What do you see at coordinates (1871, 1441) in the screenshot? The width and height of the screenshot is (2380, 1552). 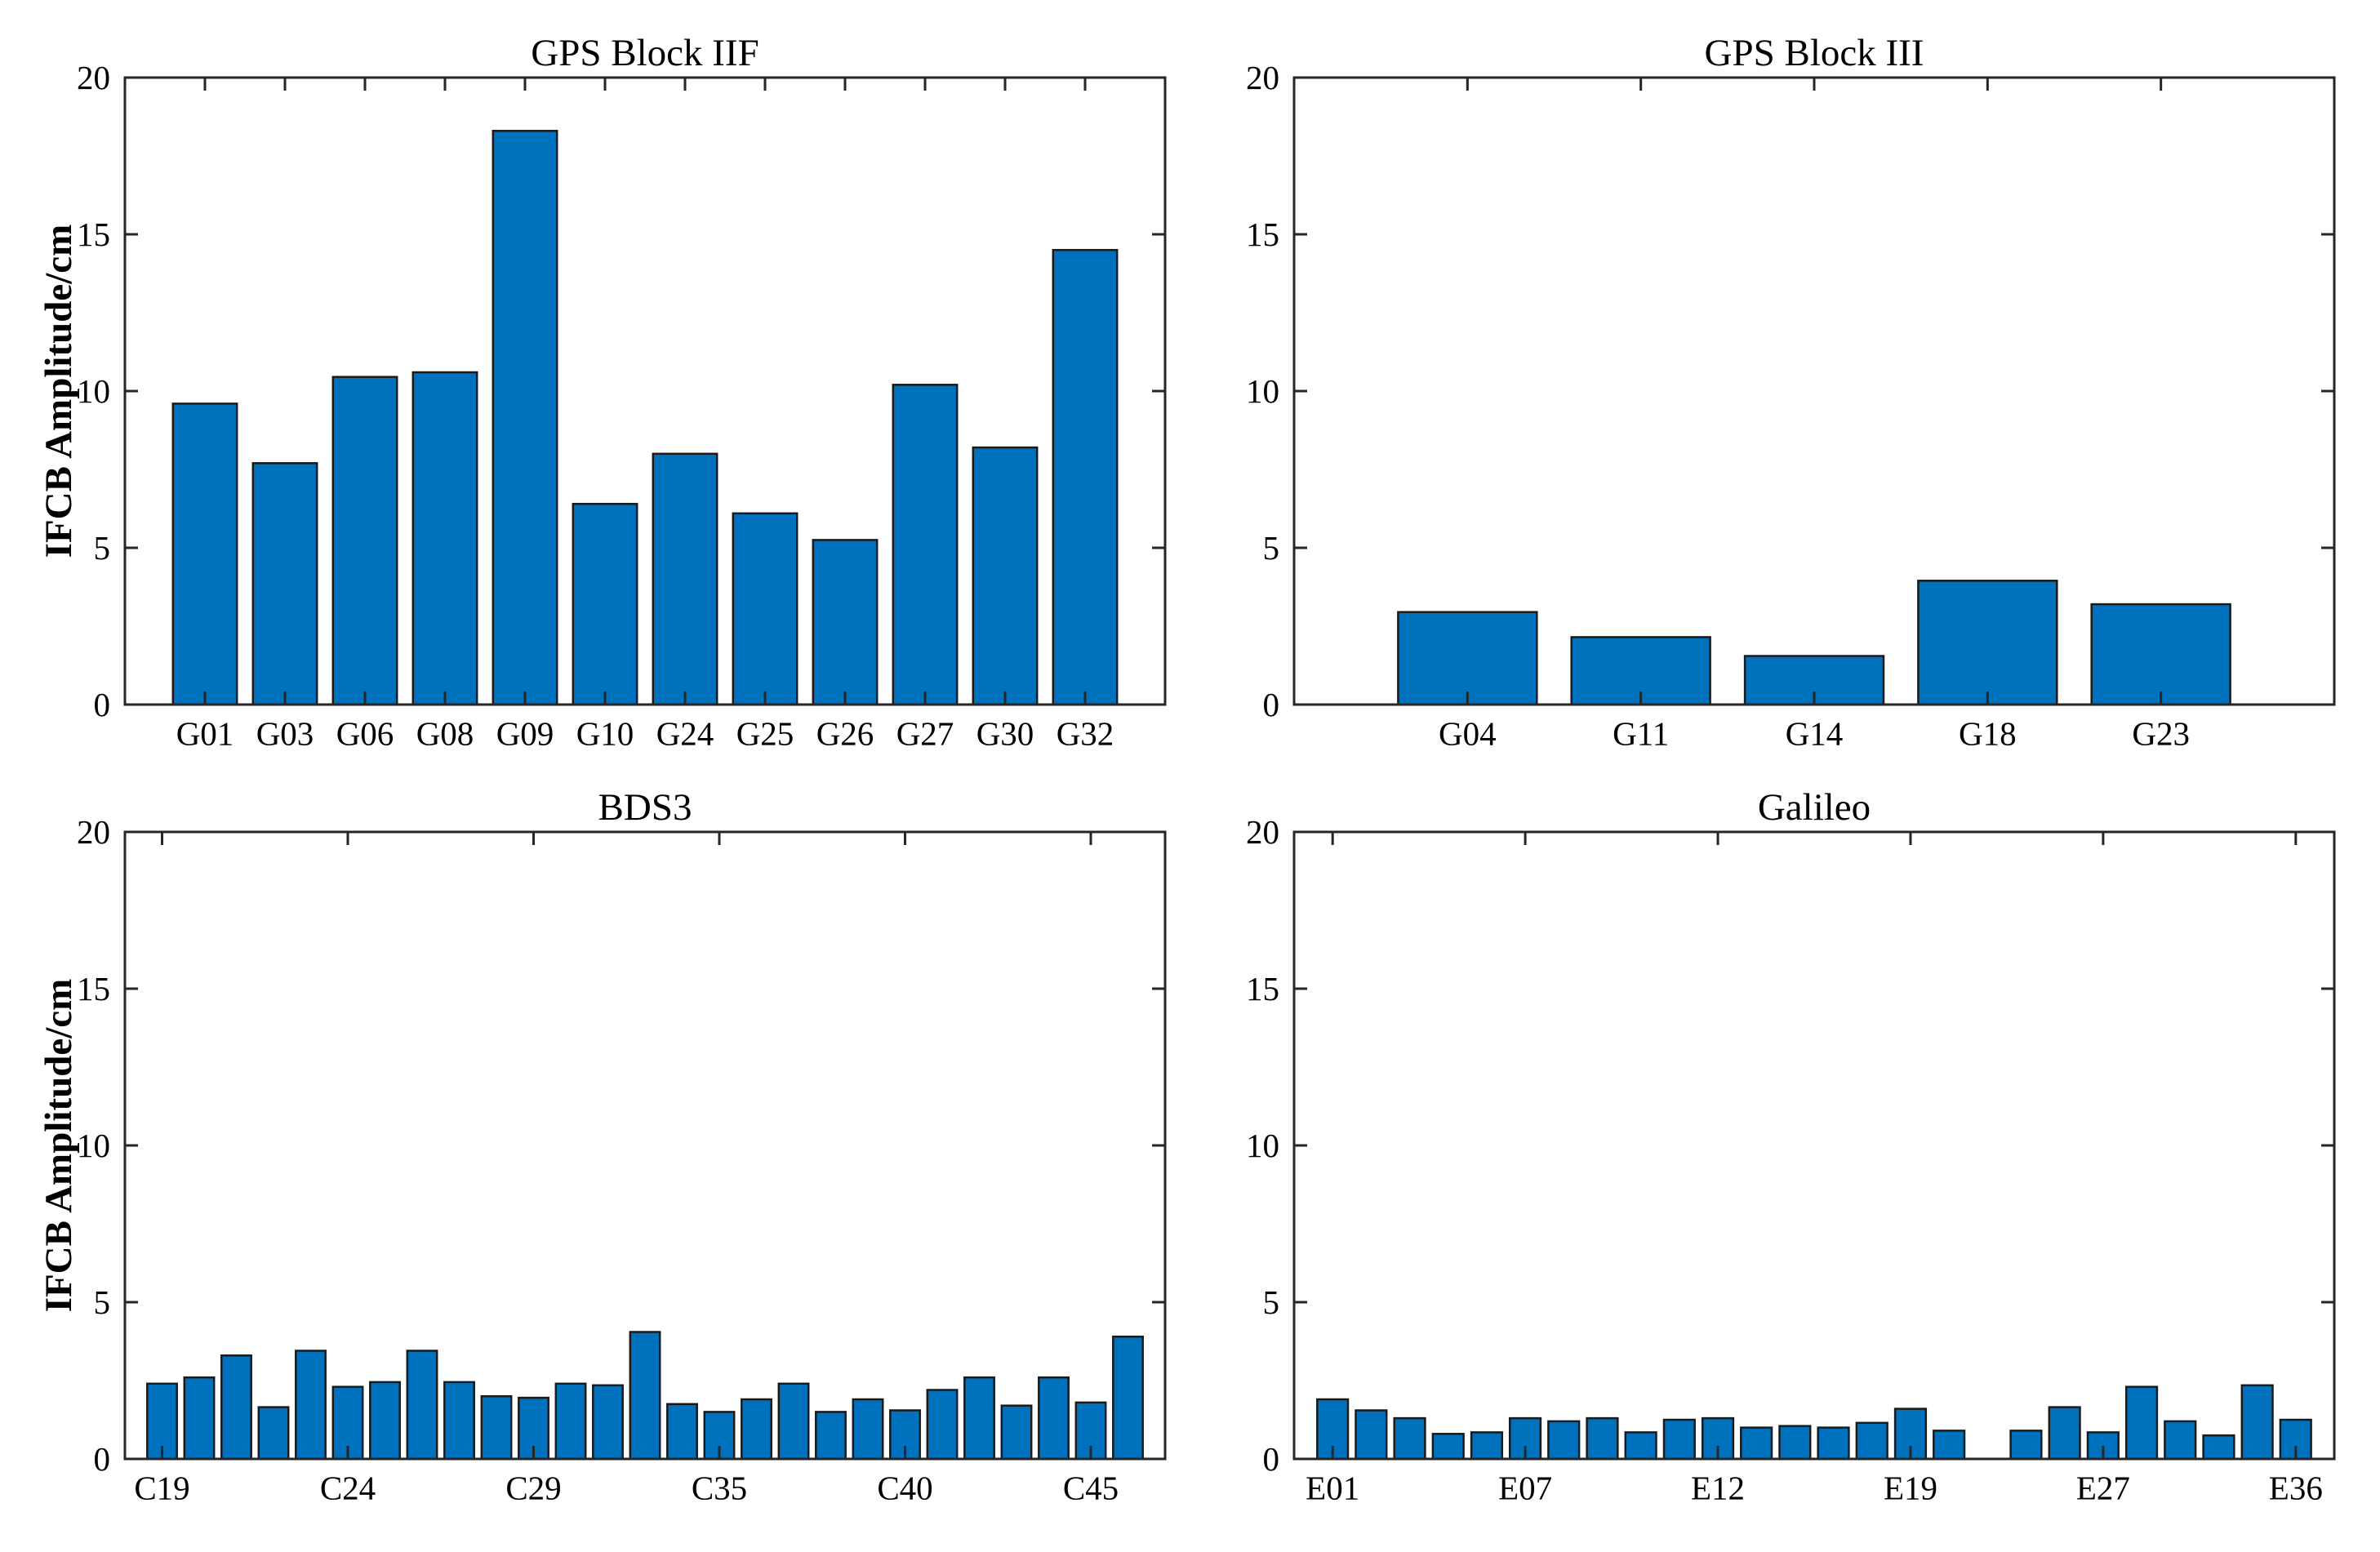 I see `bar-E18` at bounding box center [1871, 1441].